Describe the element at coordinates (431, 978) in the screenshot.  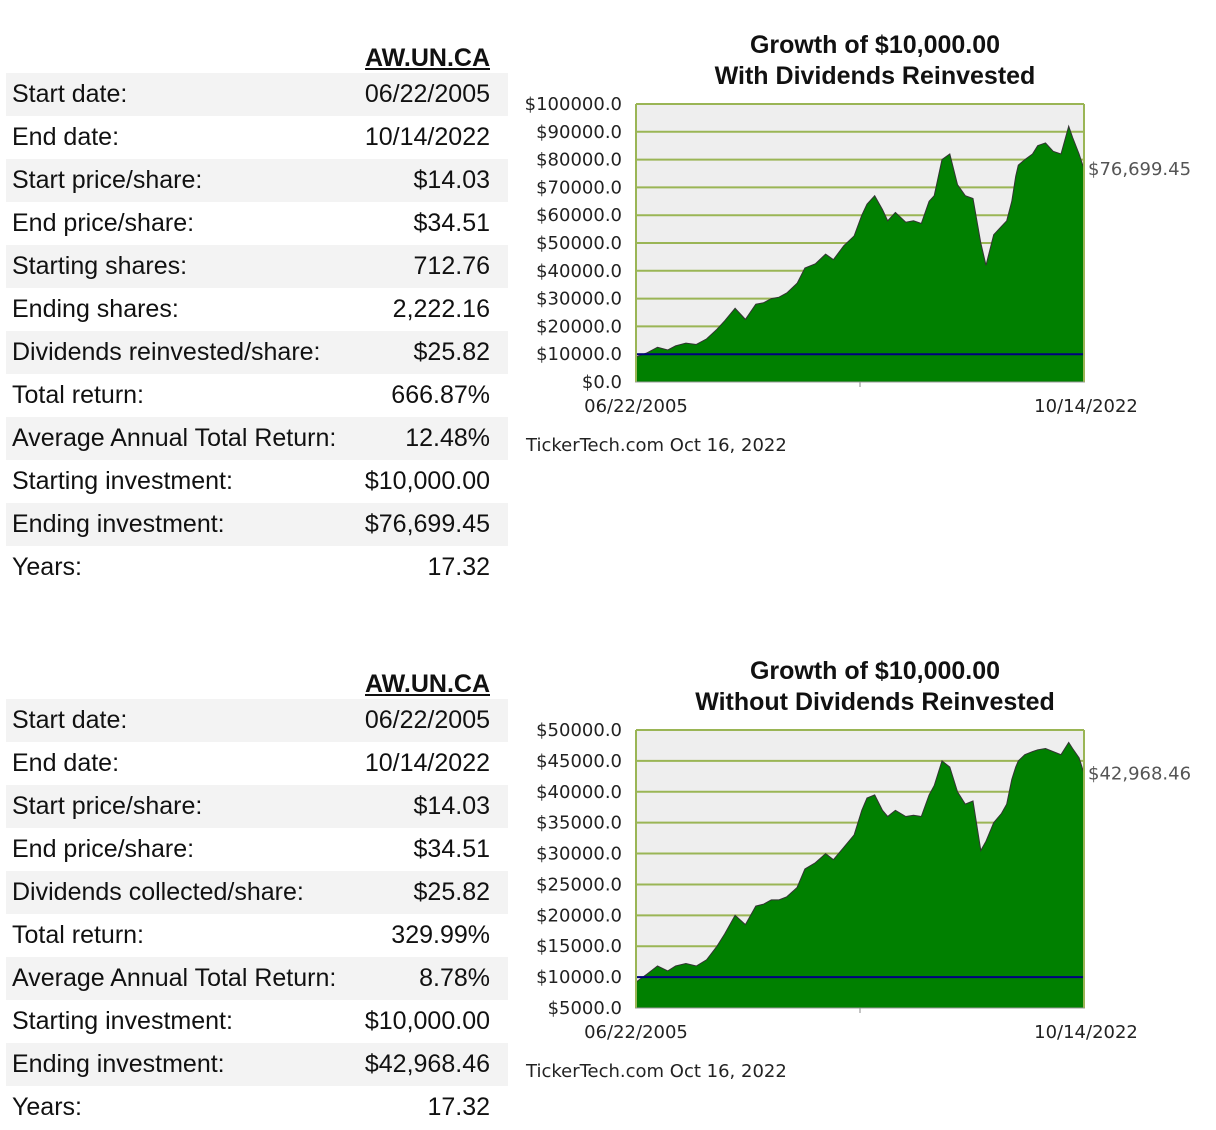
I see `stat-value: 8.78%` at that location.